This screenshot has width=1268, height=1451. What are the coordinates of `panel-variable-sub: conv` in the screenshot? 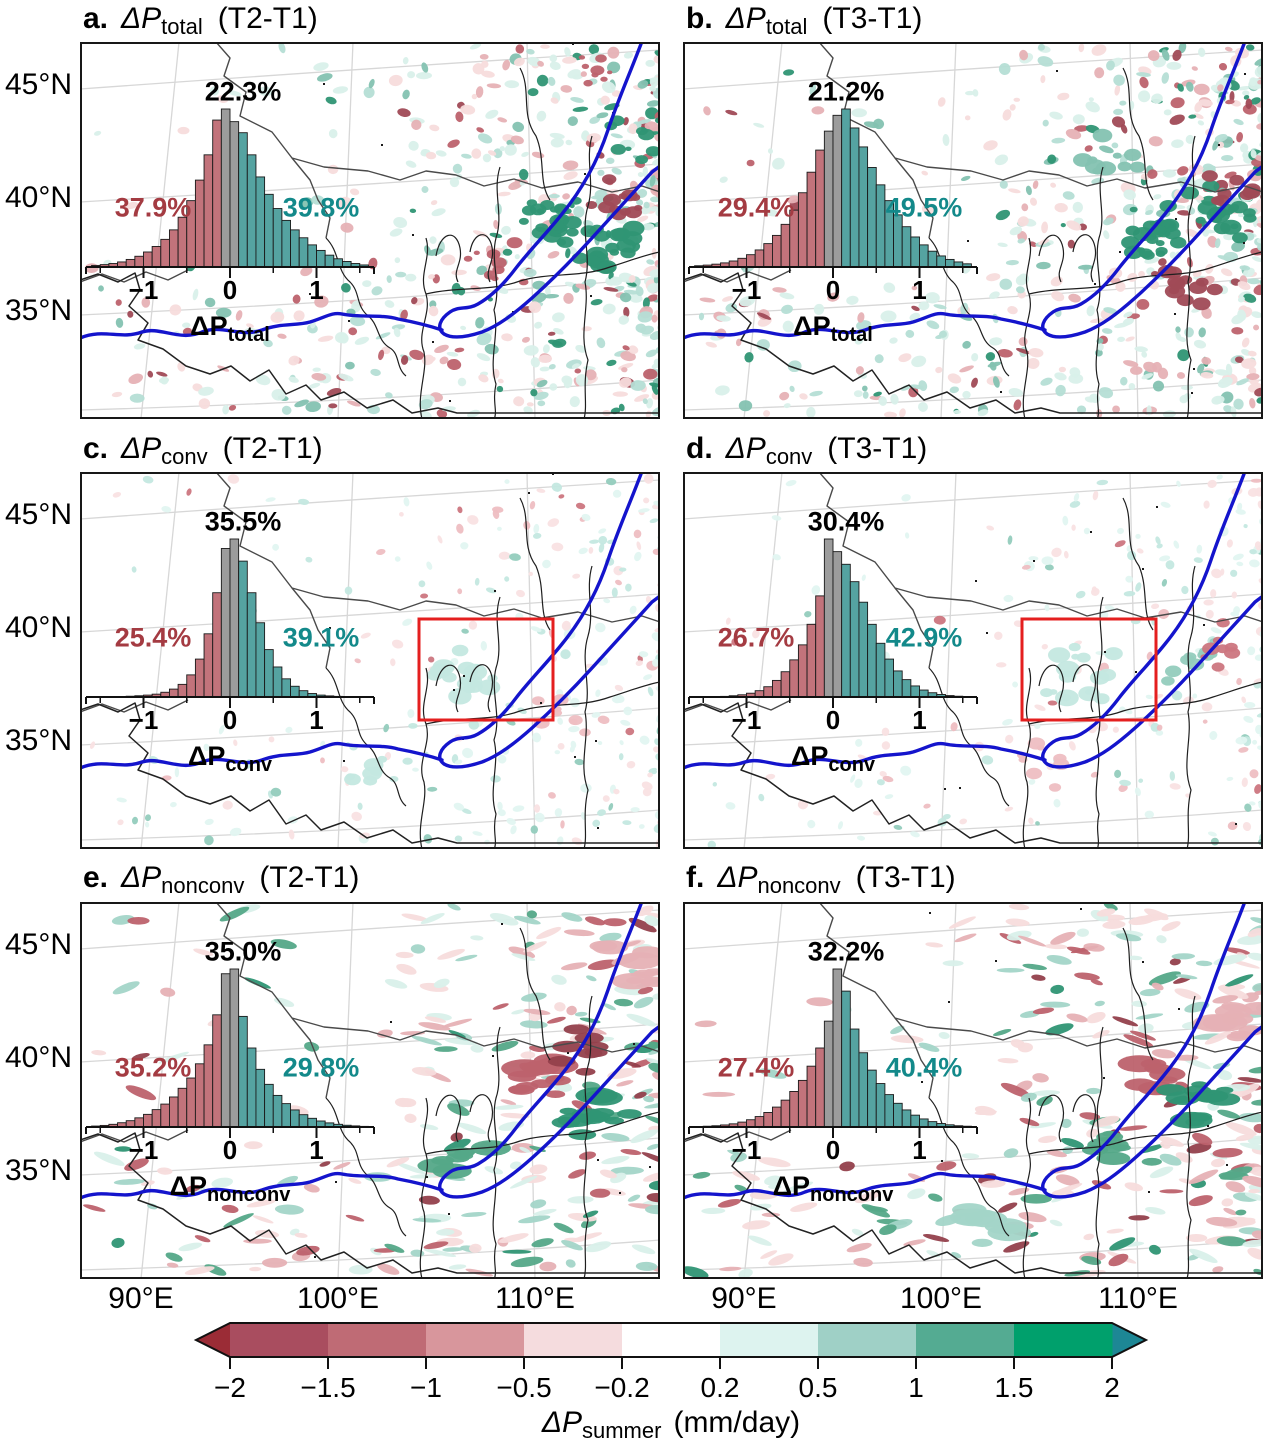 It's located at (184, 456).